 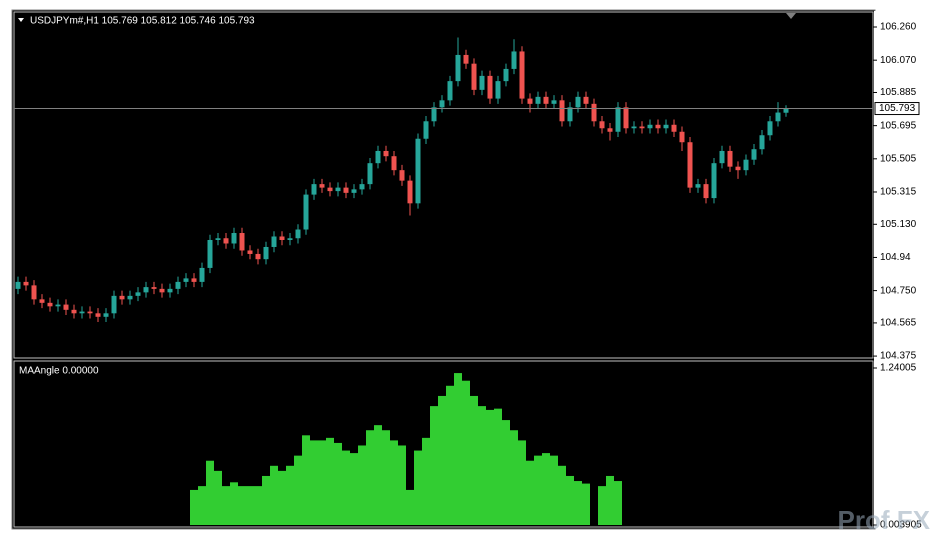 What do you see at coordinates (897, 108) in the screenshot?
I see `last-price-label: 105.793` at bounding box center [897, 108].